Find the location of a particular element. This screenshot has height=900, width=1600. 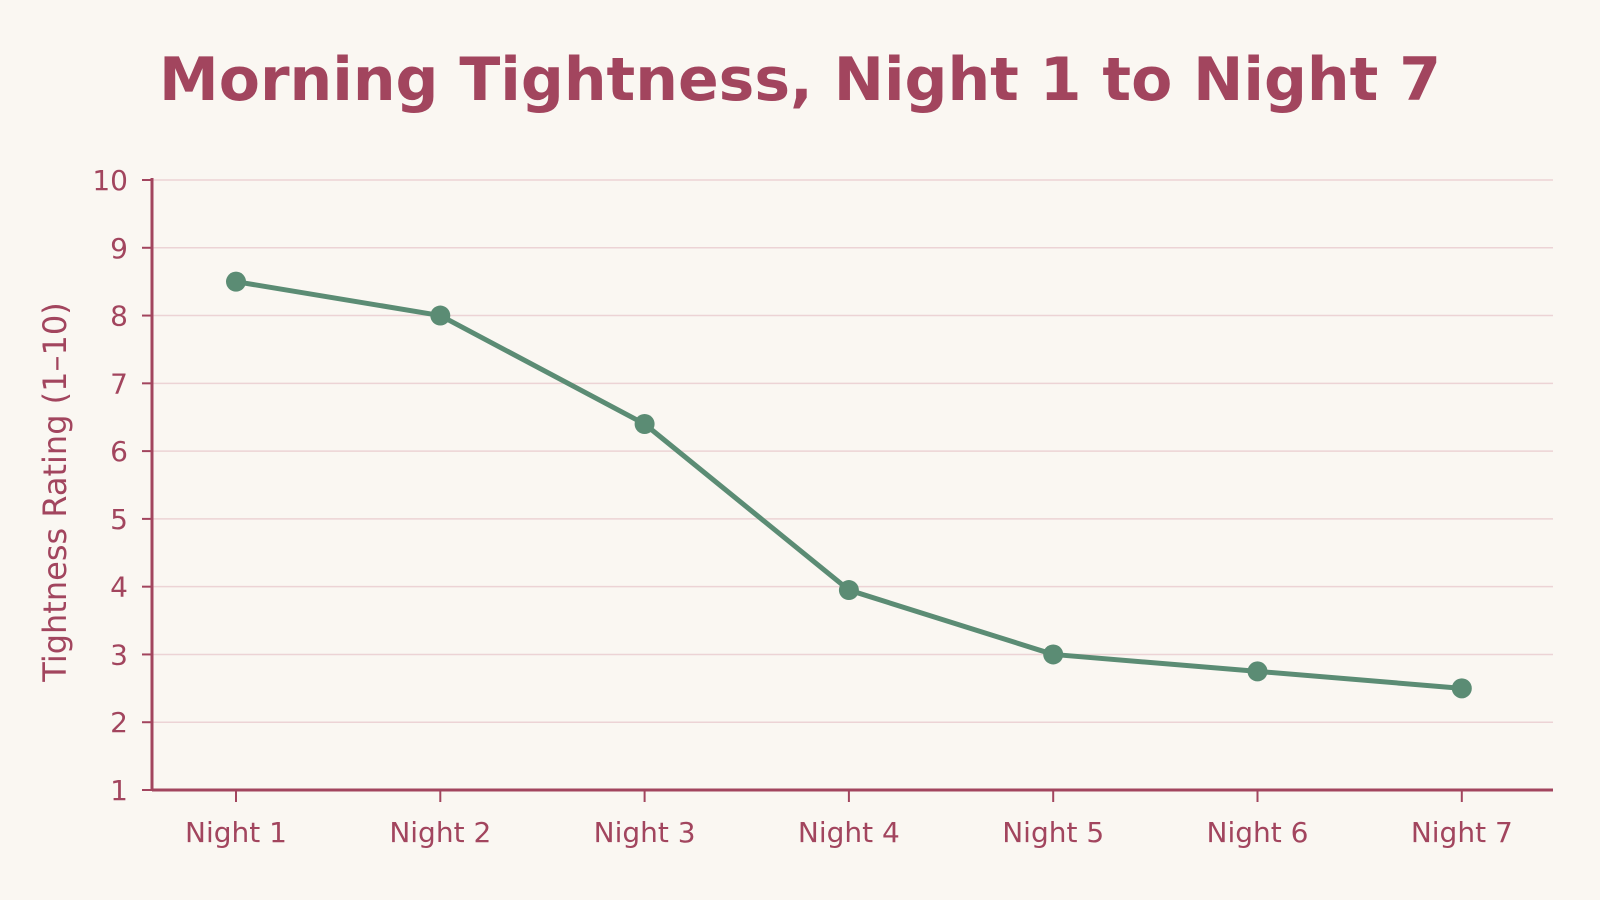

y-tick-label-9: 9 is located at coordinates (119, 248).